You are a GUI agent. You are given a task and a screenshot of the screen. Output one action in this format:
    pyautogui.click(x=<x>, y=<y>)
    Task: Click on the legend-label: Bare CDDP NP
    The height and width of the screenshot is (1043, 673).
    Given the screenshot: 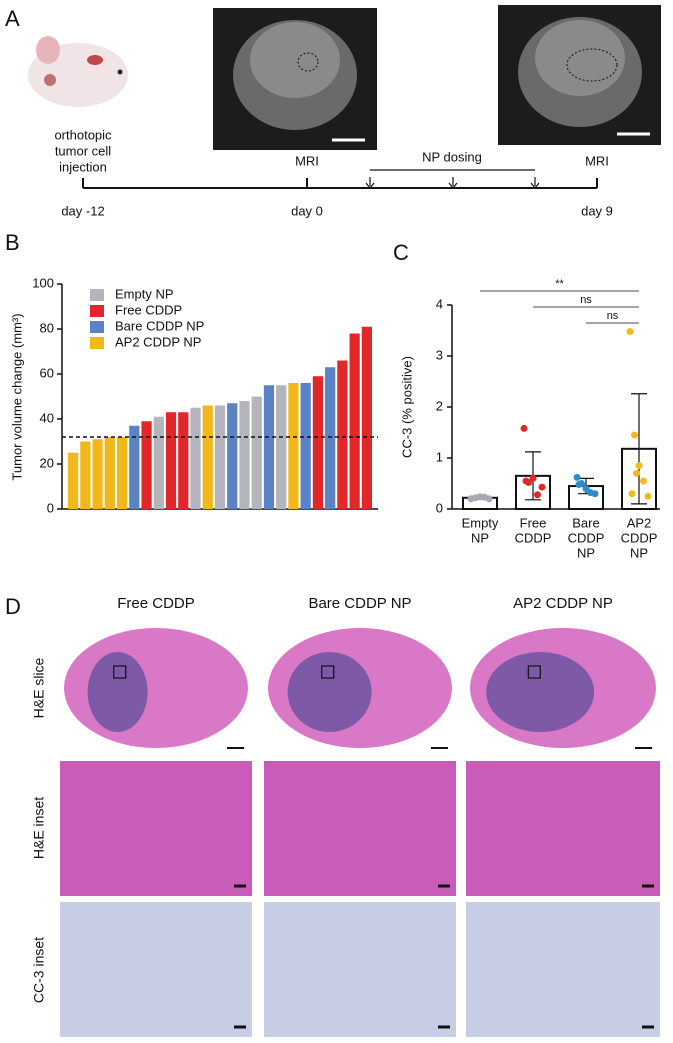 What is the action you would take?
    pyautogui.click(x=159, y=325)
    